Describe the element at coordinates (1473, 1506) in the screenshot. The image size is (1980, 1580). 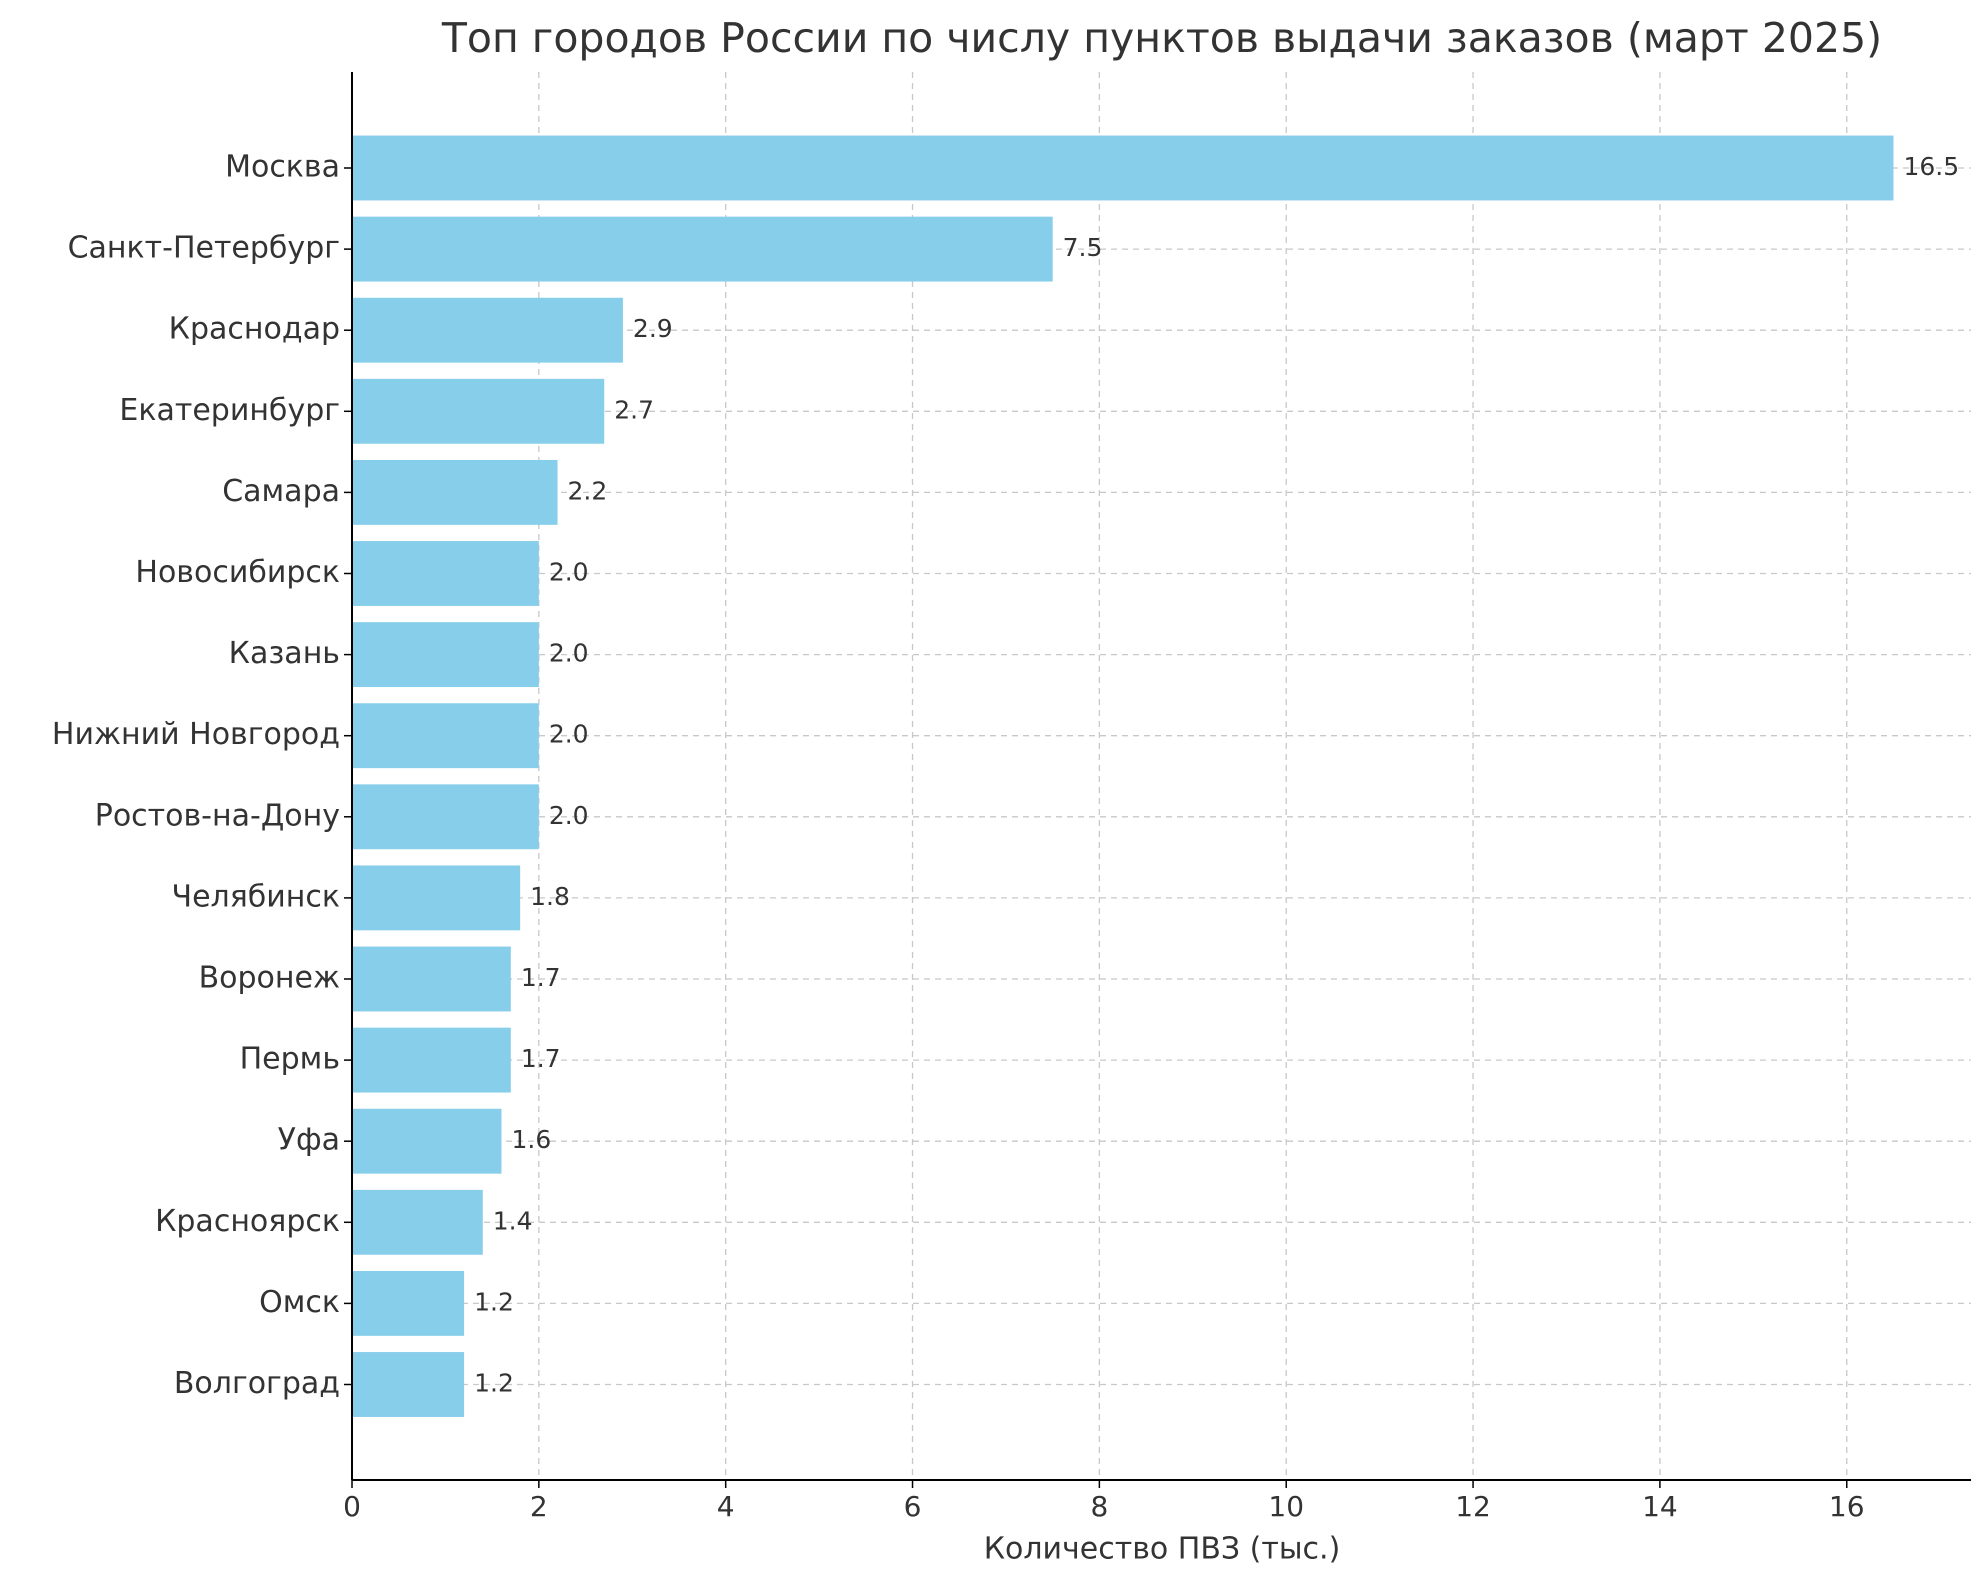
I see `x-tick-label: 12` at that location.